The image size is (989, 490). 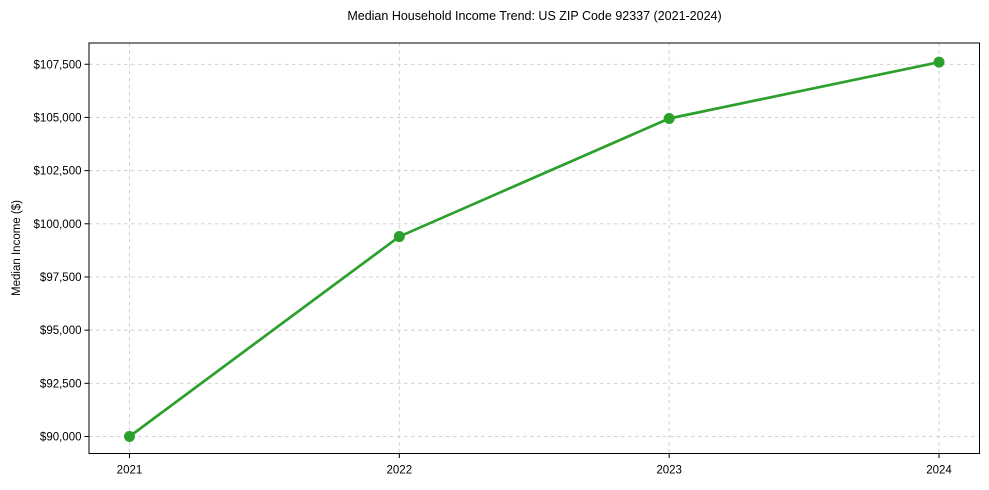 I want to click on y-tick-label: $100,000, so click(x=58, y=225).